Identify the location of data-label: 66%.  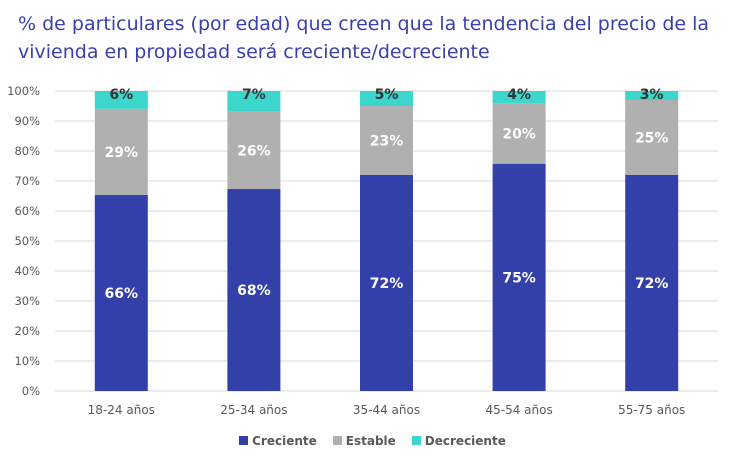
(122, 294).